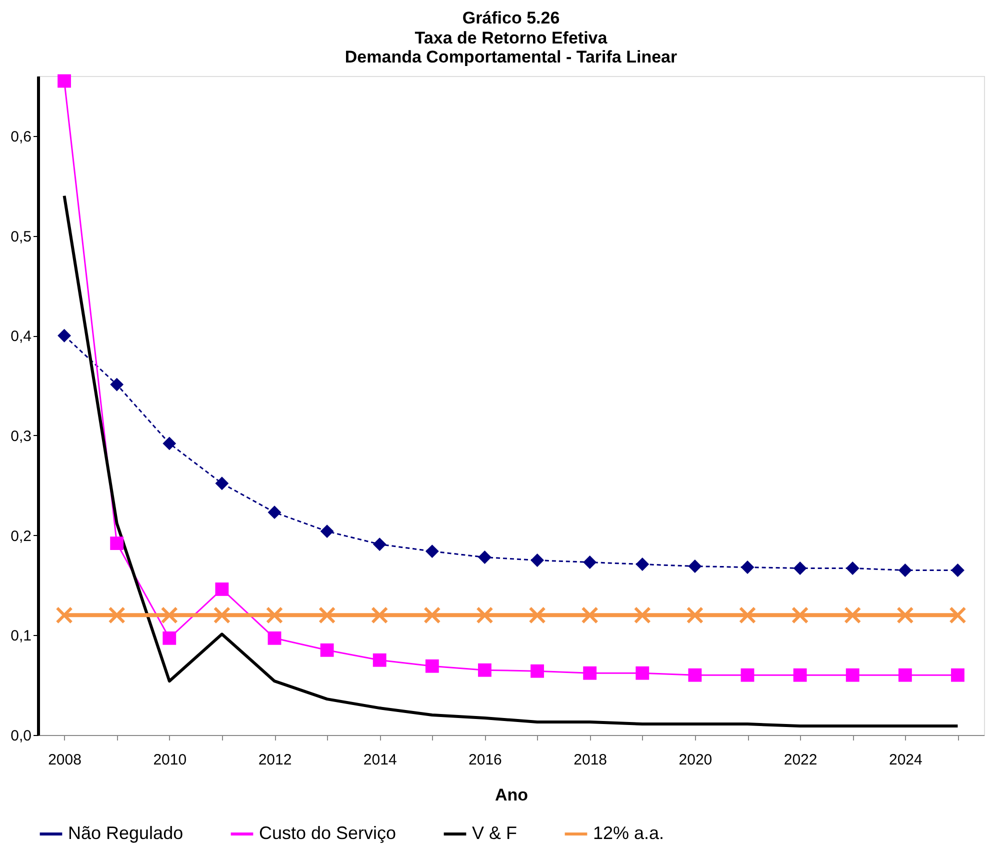 The height and width of the screenshot is (853, 994). What do you see at coordinates (21, 736) in the screenshot?
I see `y-tick-label: 0,0` at bounding box center [21, 736].